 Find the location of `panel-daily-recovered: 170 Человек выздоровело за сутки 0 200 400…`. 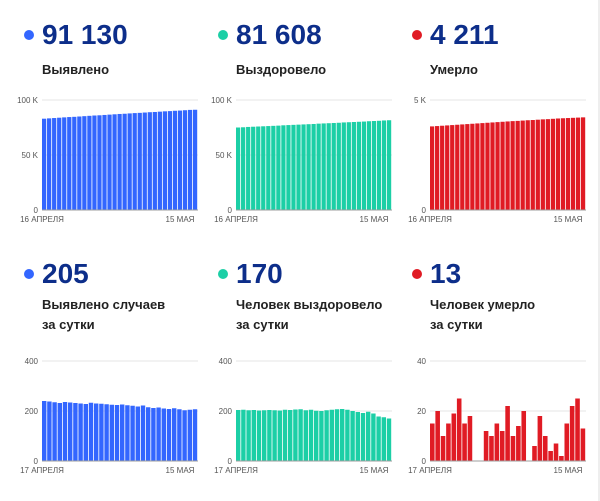

panel-daily-recovered: 170 Человек выздоровело за сутки 0 200 400… is located at coordinates (304, 367).